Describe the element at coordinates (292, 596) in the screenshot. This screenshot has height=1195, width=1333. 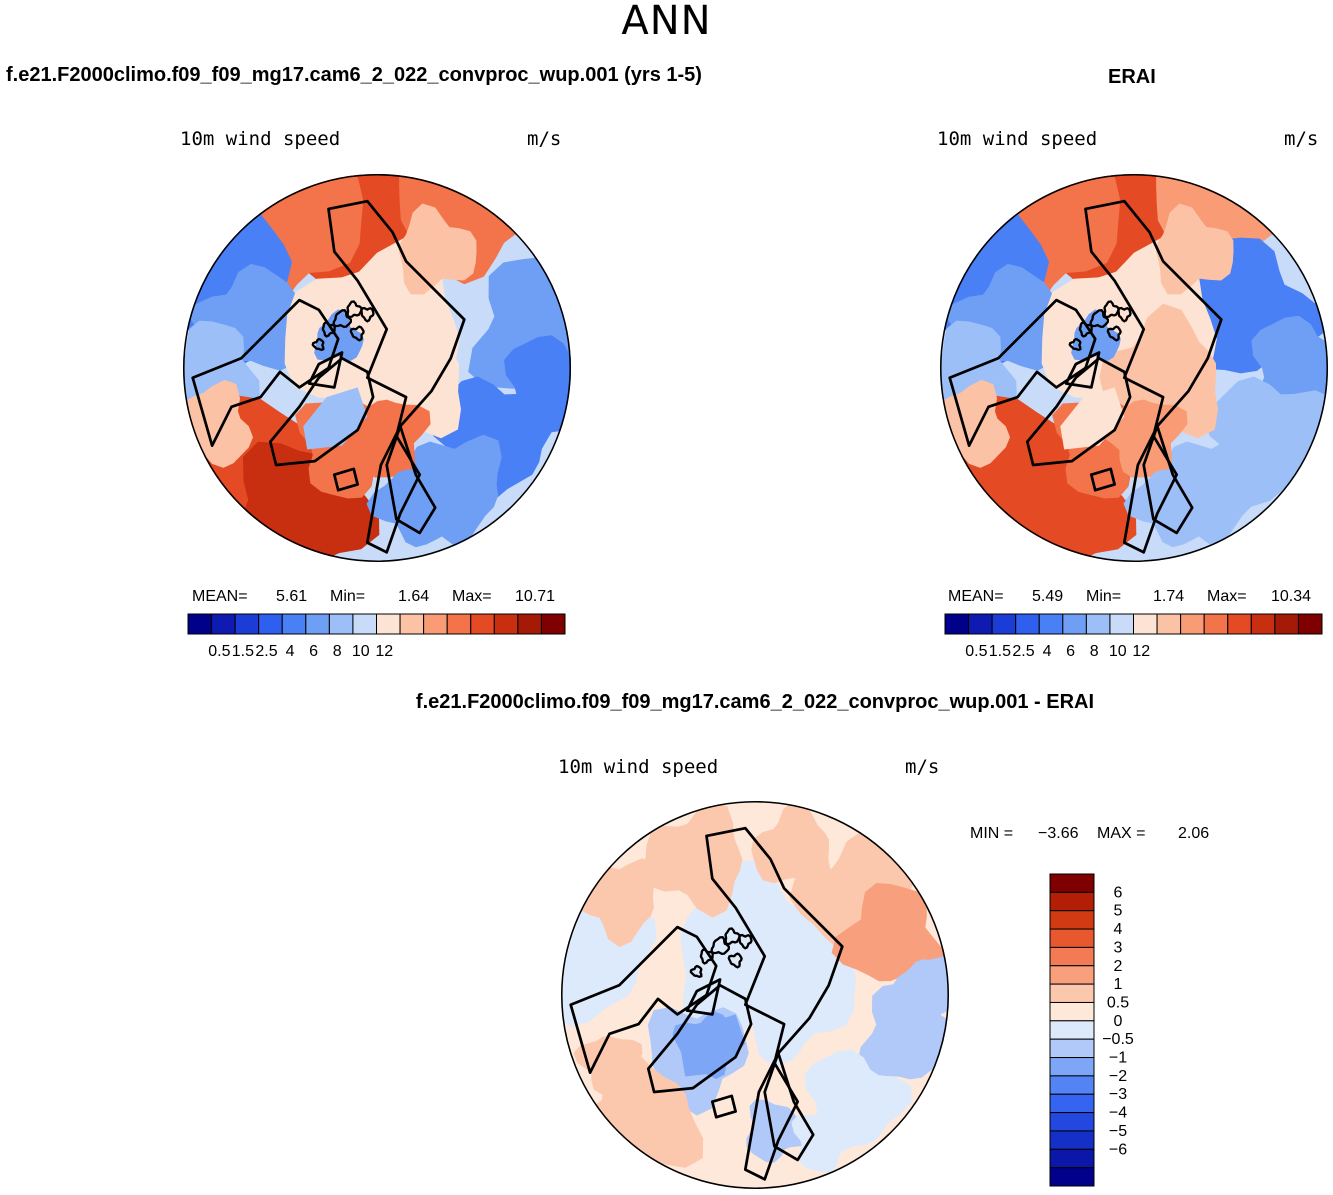
I see `left-mean-value: 5.61` at that location.